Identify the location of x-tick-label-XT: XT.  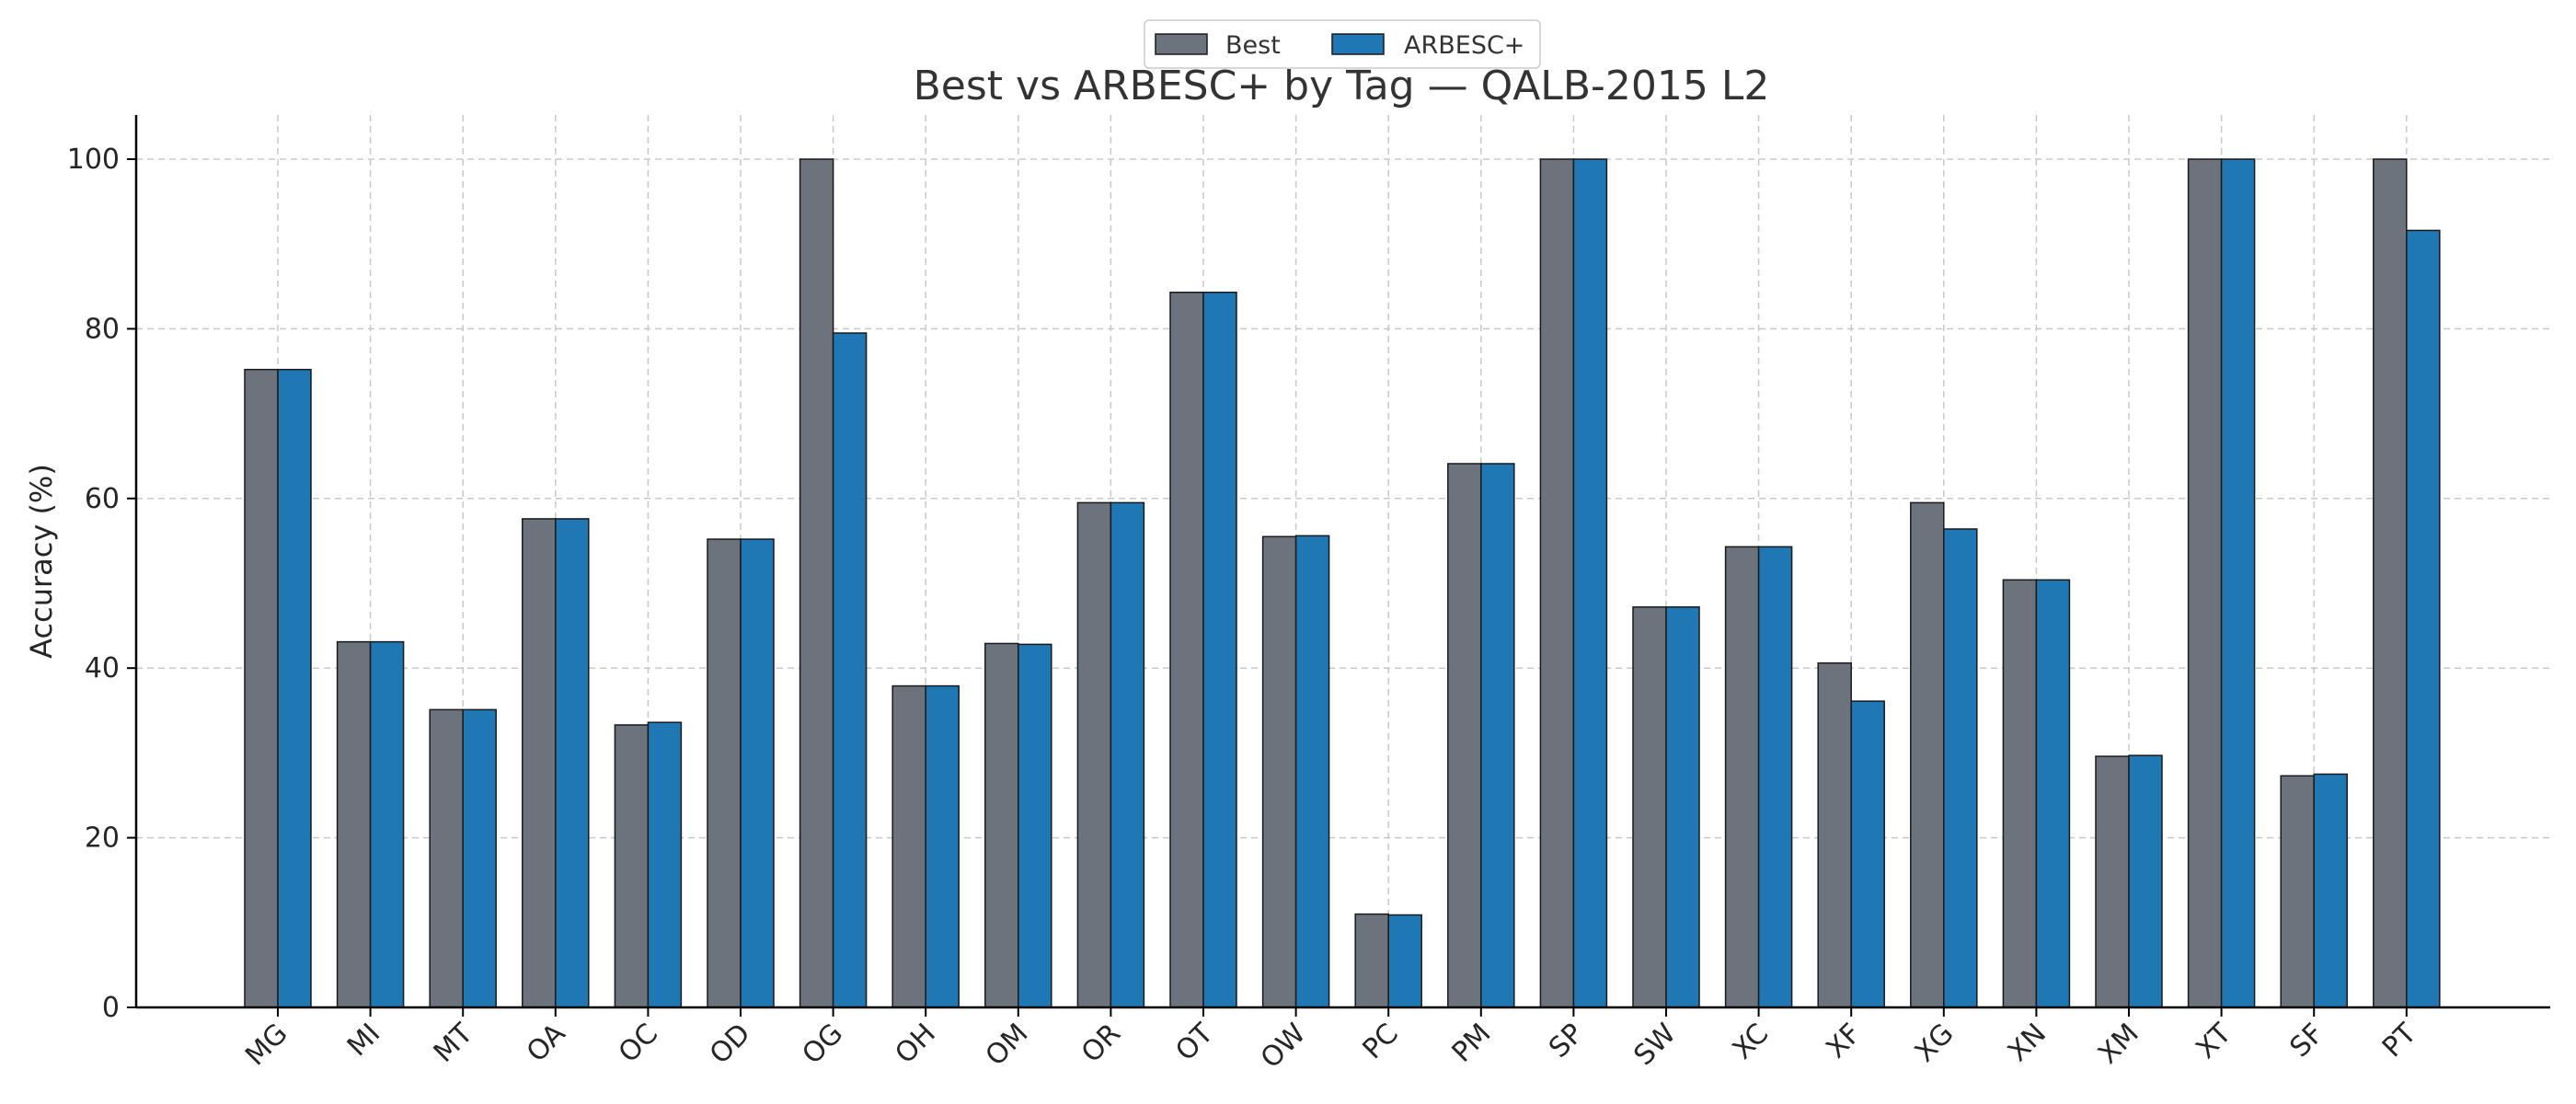
(2213, 1040).